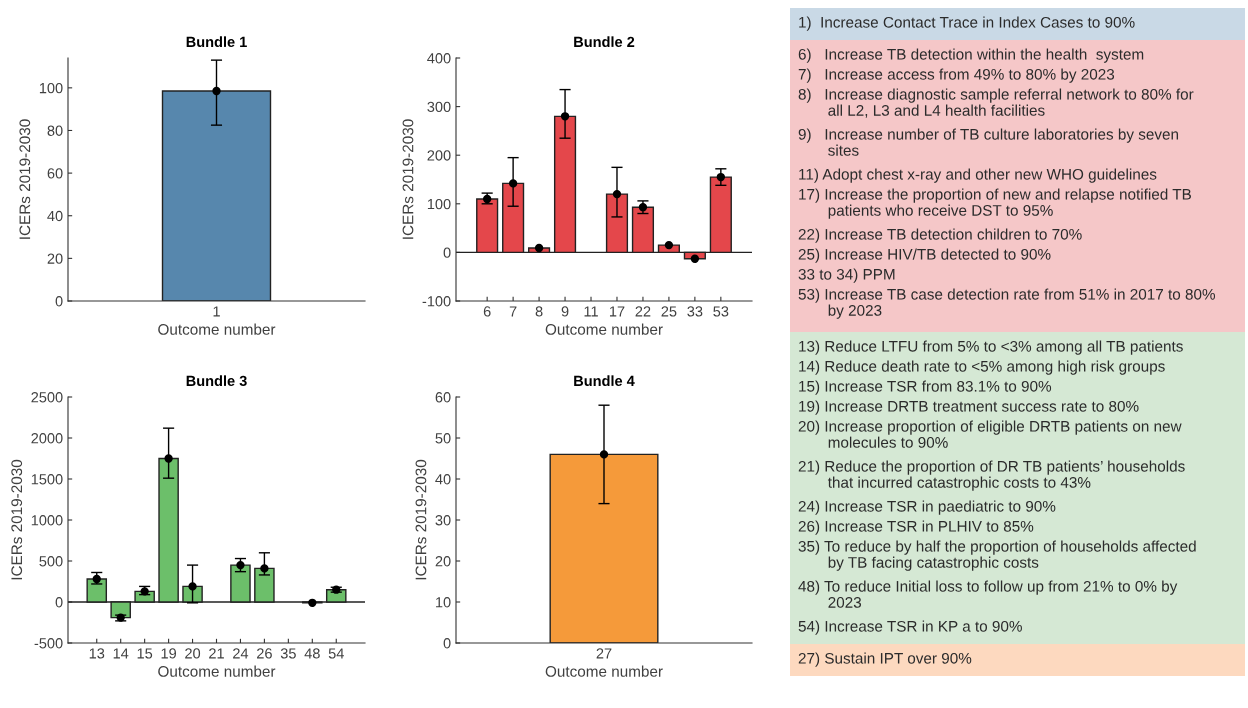 The image size is (1248, 708). What do you see at coordinates (604, 653) in the screenshot?
I see `x-tick-label: 27` at bounding box center [604, 653].